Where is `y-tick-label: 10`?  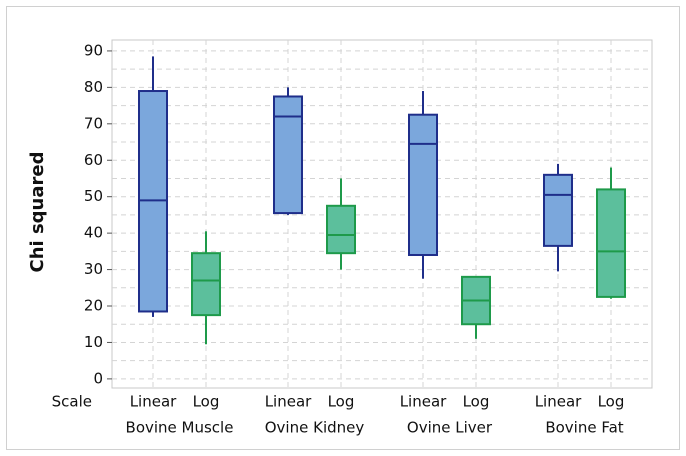
y-tick-label: 10 is located at coordinates (93, 342).